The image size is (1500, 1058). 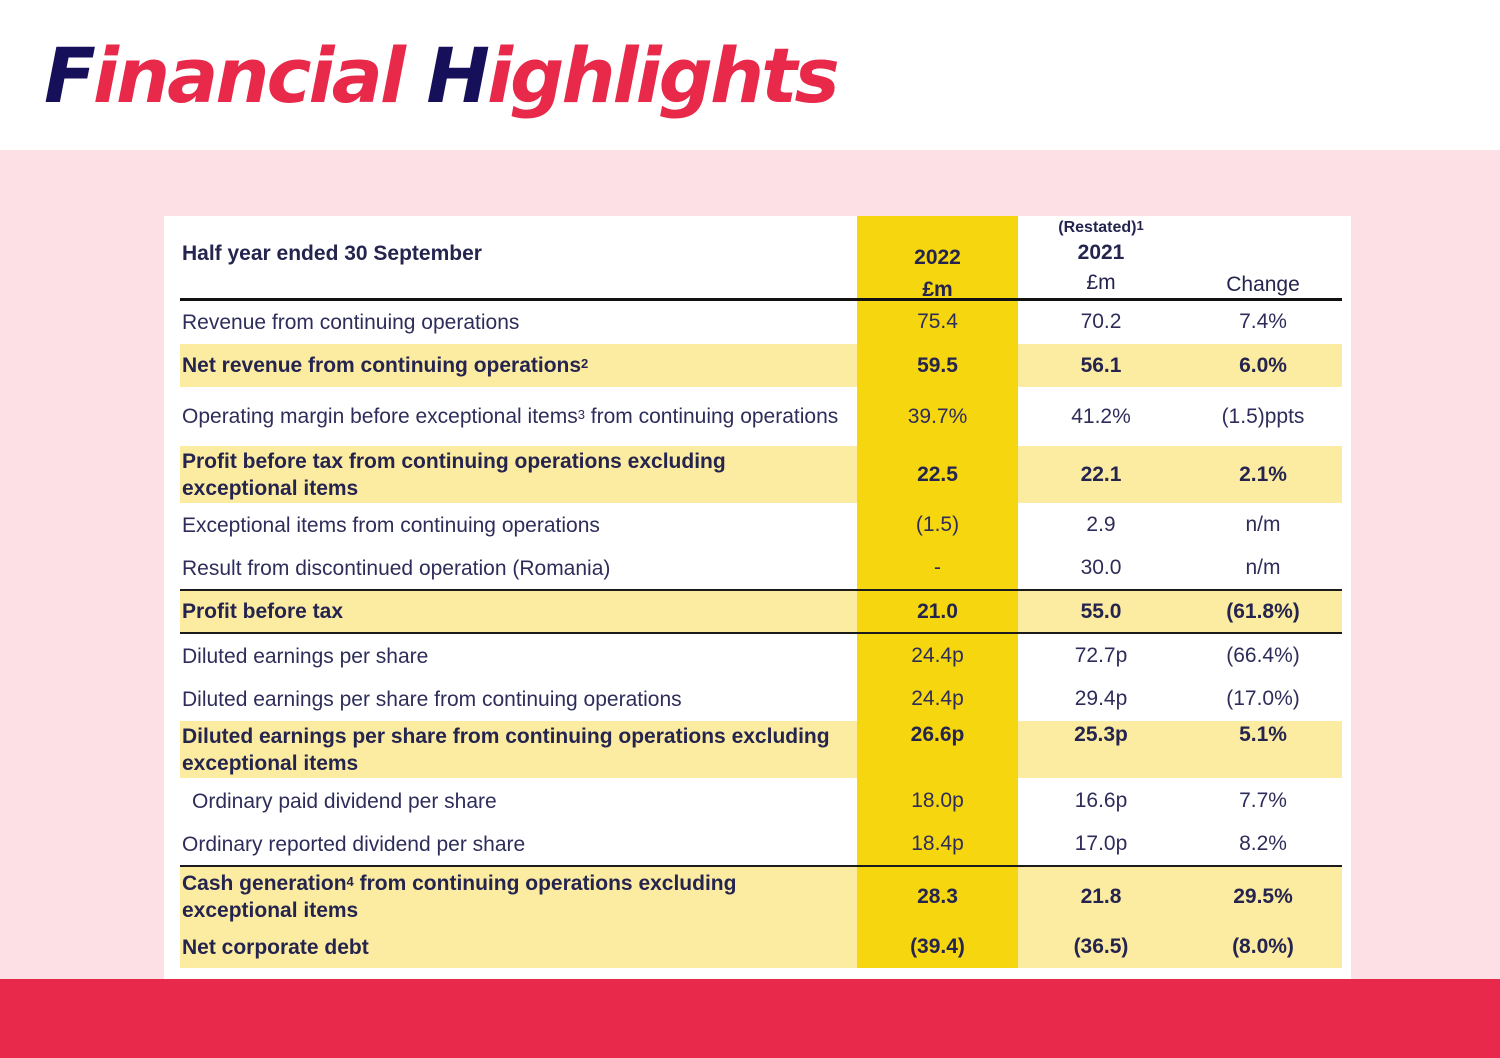 I want to click on value-2021: 17.0p, so click(x=1101, y=843).